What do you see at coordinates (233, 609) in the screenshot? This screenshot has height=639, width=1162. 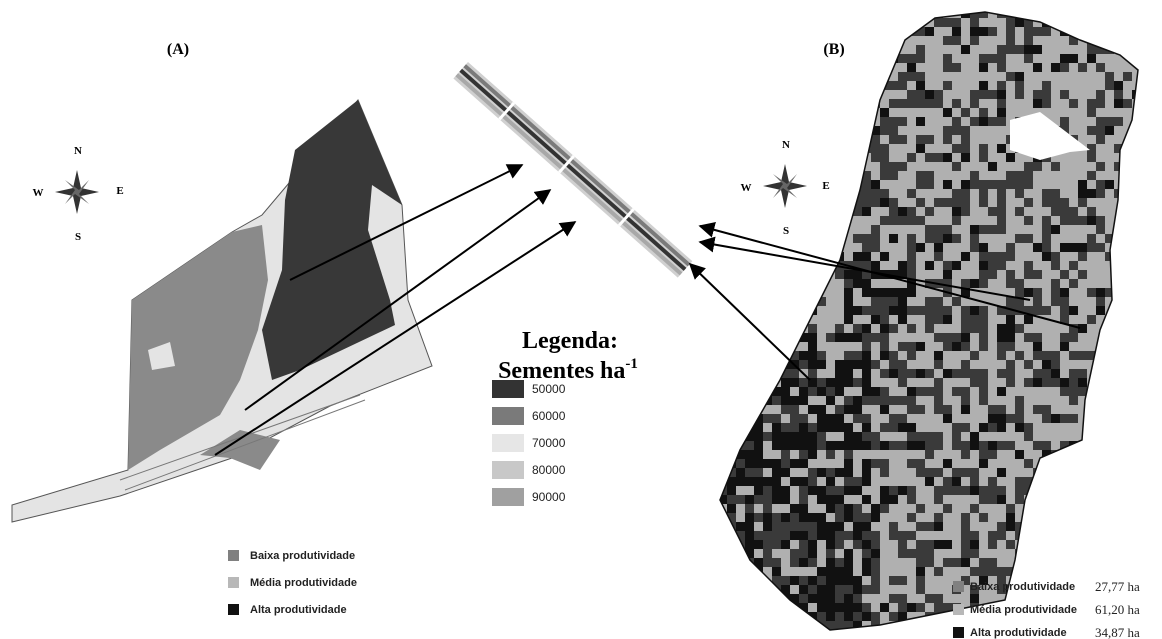 I see `legend-swatch` at bounding box center [233, 609].